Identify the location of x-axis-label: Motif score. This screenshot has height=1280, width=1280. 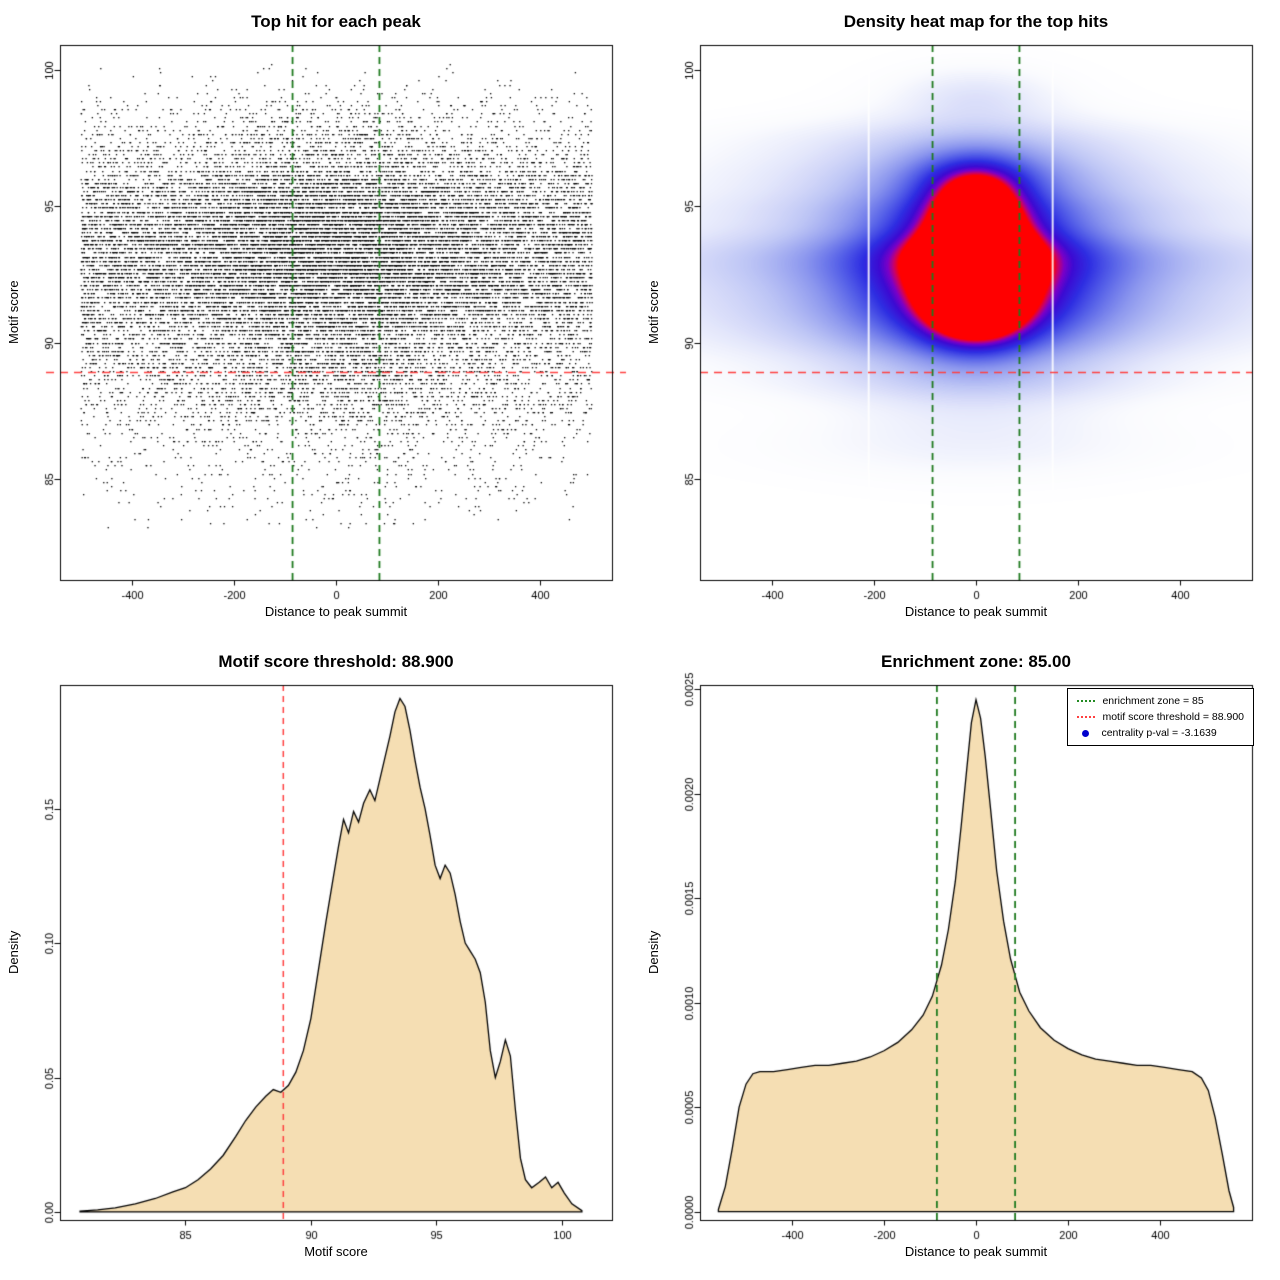
(336, 1251).